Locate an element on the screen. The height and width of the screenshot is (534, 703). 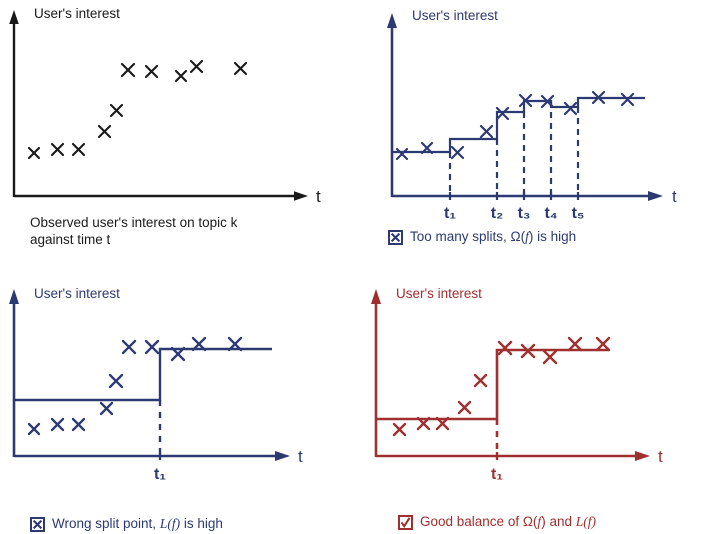
legend-f-var-2: f is located at coordinates (589, 521).